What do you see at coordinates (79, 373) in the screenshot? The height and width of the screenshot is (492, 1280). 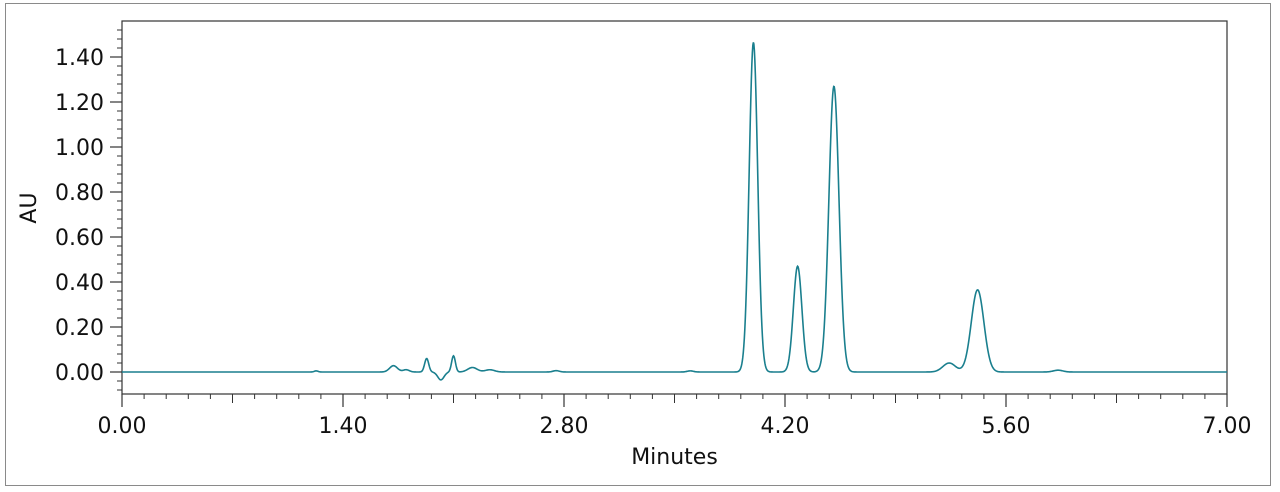 I see `y-tick-label: 0.00` at bounding box center [79, 373].